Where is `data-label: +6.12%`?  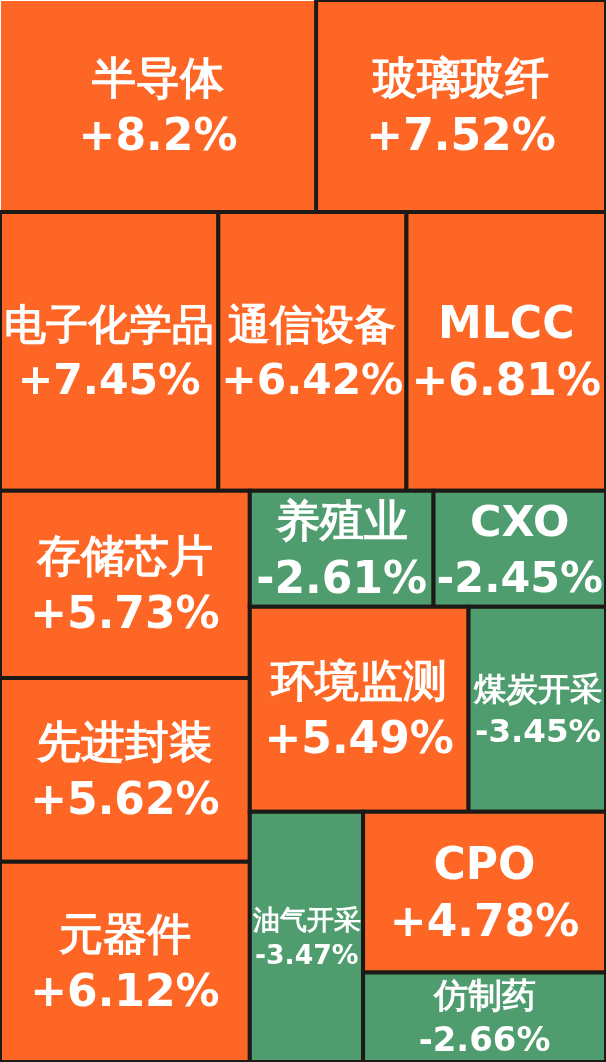 data-label: +6.12% is located at coordinates (125, 991).